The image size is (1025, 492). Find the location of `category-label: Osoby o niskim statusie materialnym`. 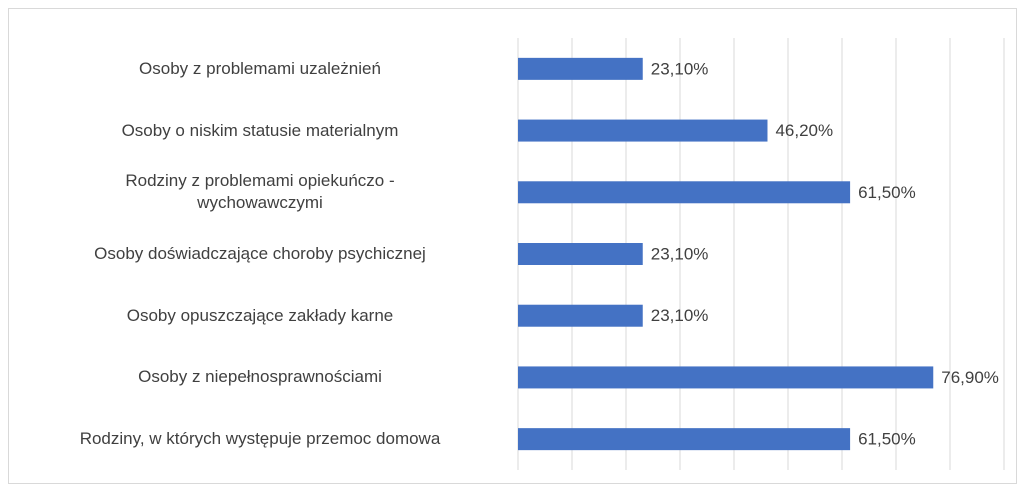

category-label: Osoby o niskim statusie materialnym is located at coordinates (260, 130).